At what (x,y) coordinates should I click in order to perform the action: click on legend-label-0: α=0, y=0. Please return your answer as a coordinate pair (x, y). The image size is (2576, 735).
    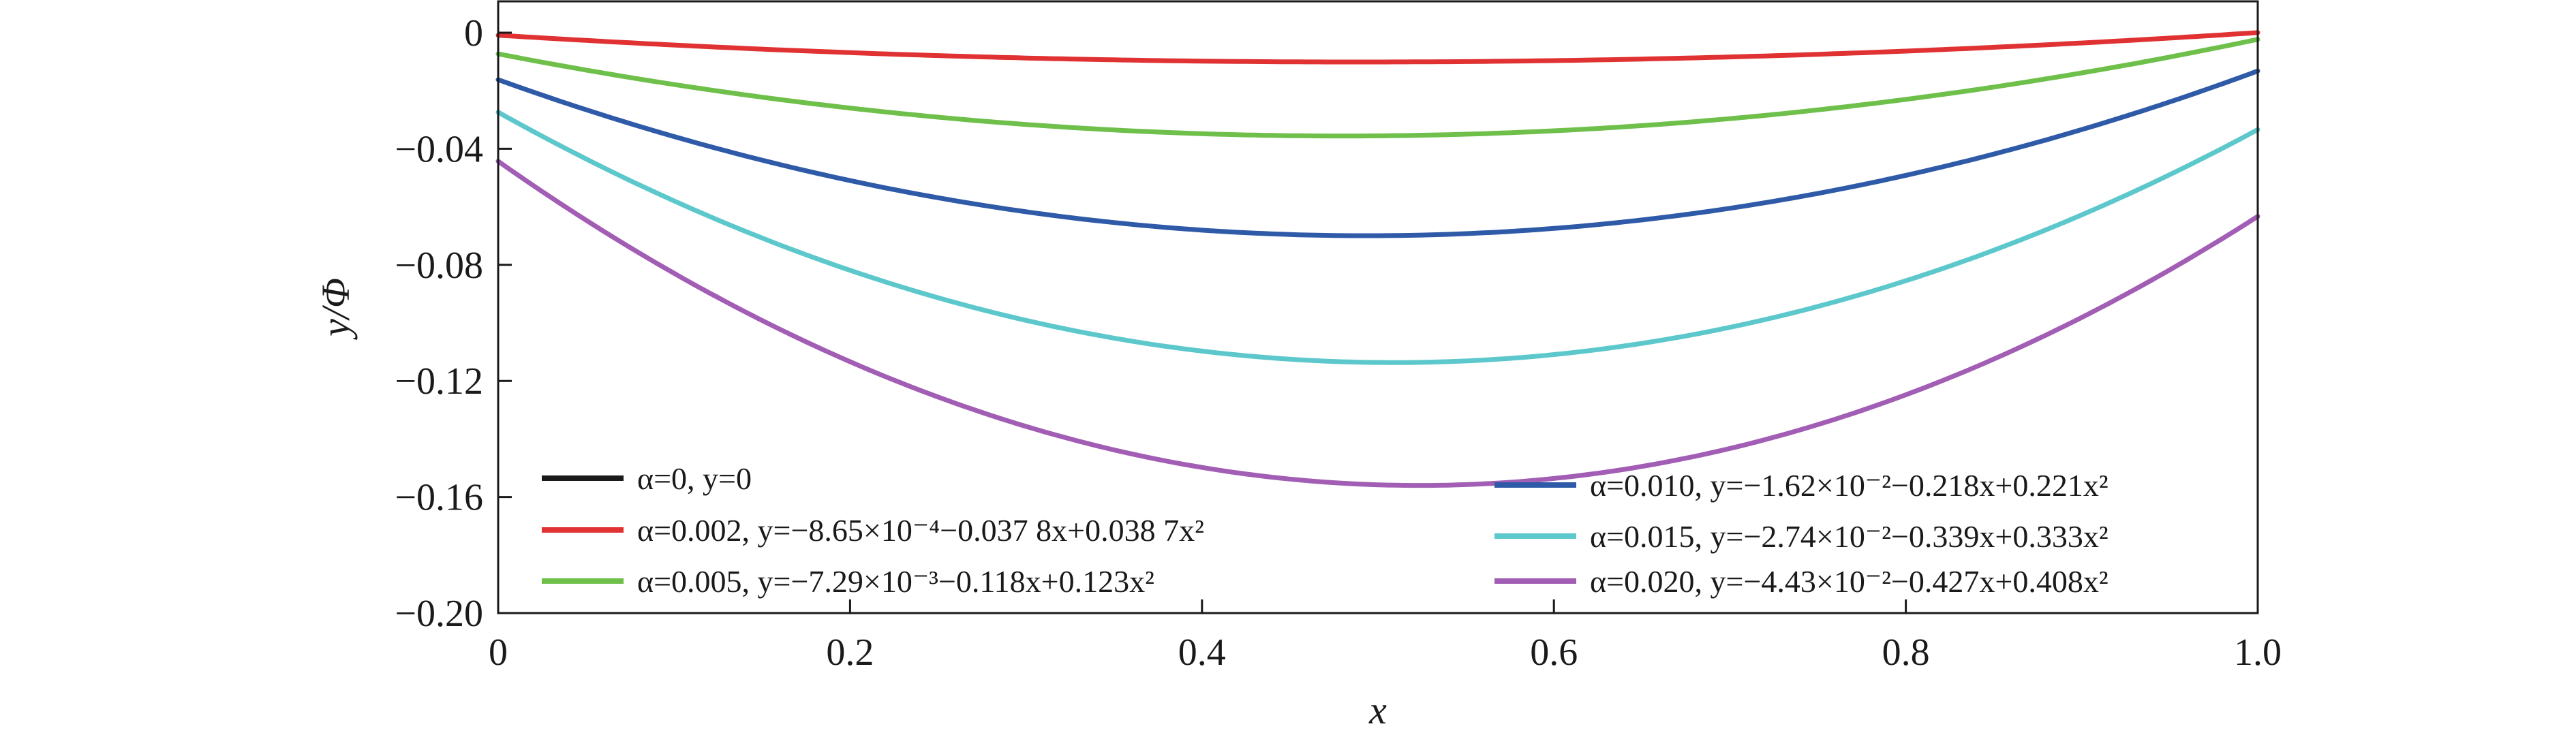
    Looking at the image, I should click on (694, 478).